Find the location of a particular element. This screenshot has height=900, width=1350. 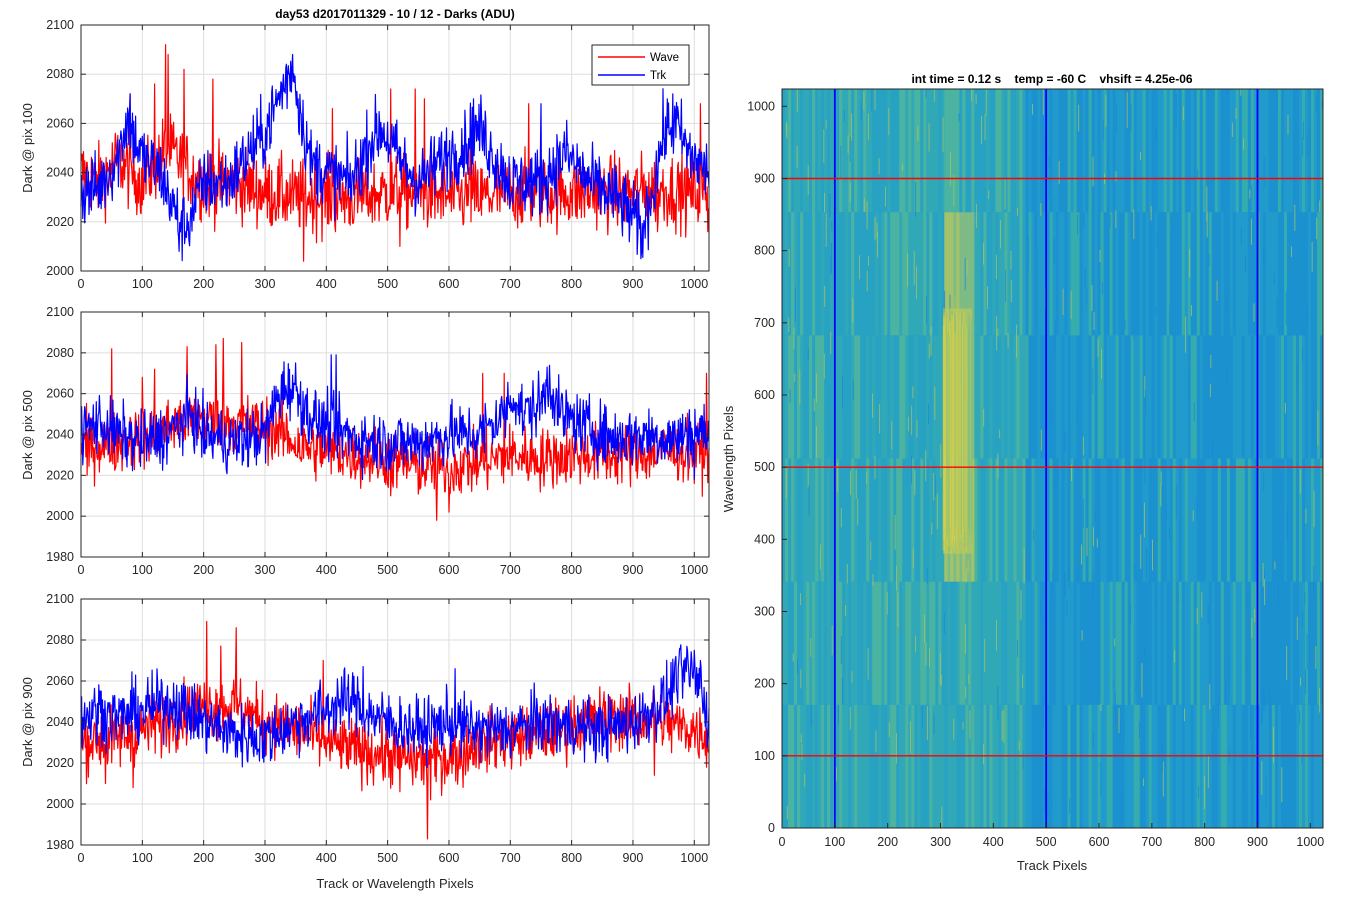

x-tick-label: 1000 is located at coordinates (694, 570).